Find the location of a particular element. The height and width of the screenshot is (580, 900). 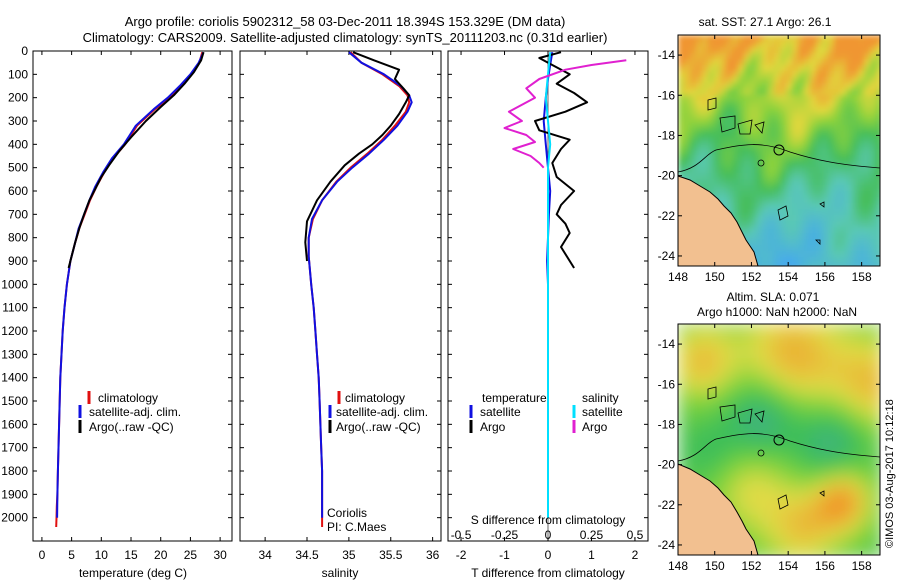

difference-s-x-label: S difference from climatology is located at coordinates (548, 520).